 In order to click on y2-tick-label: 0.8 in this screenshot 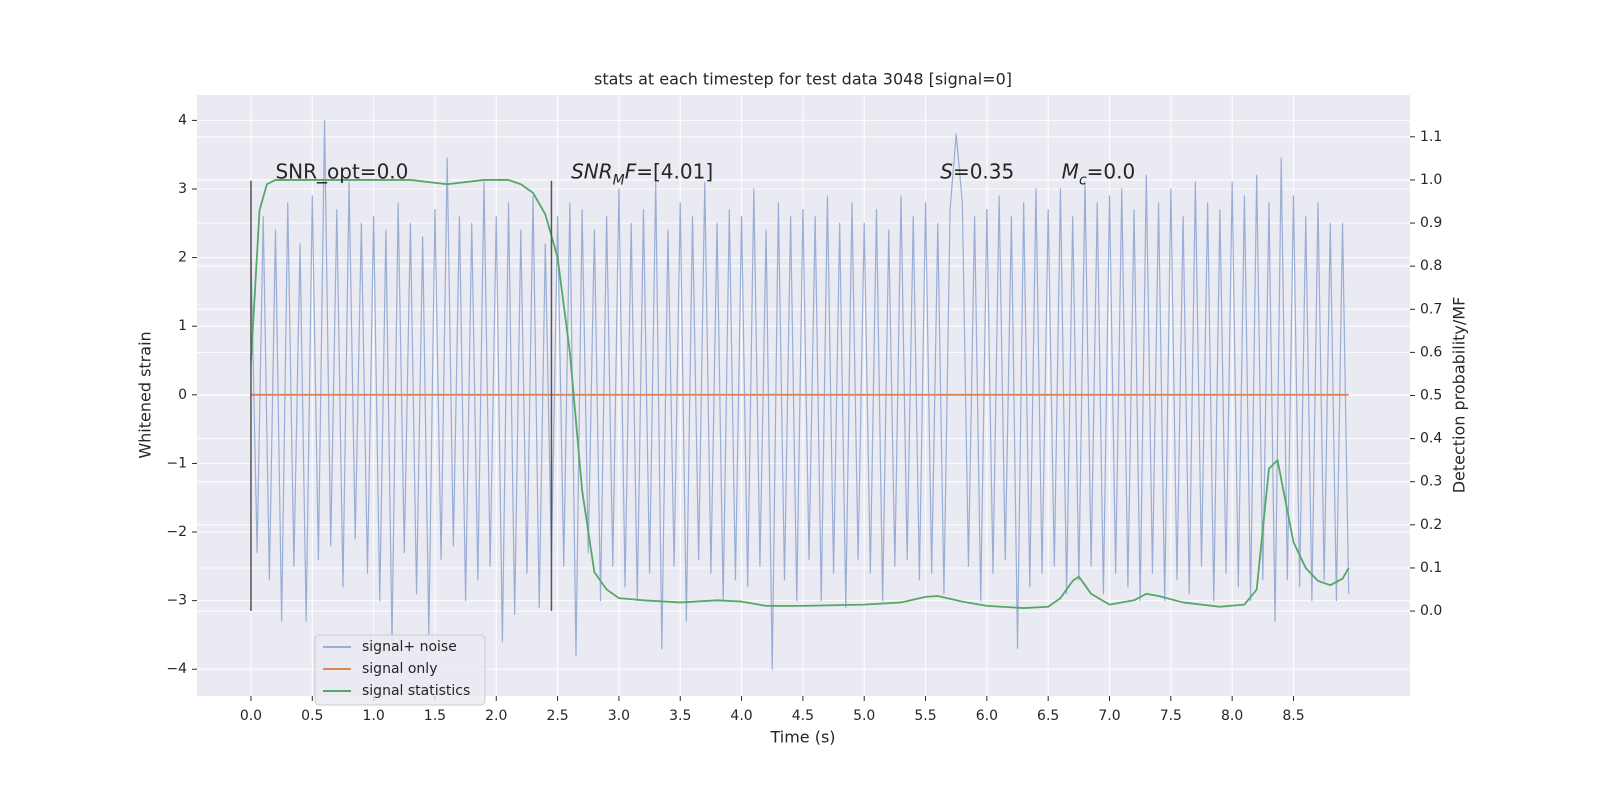, I will do `click(1431, 266)`.